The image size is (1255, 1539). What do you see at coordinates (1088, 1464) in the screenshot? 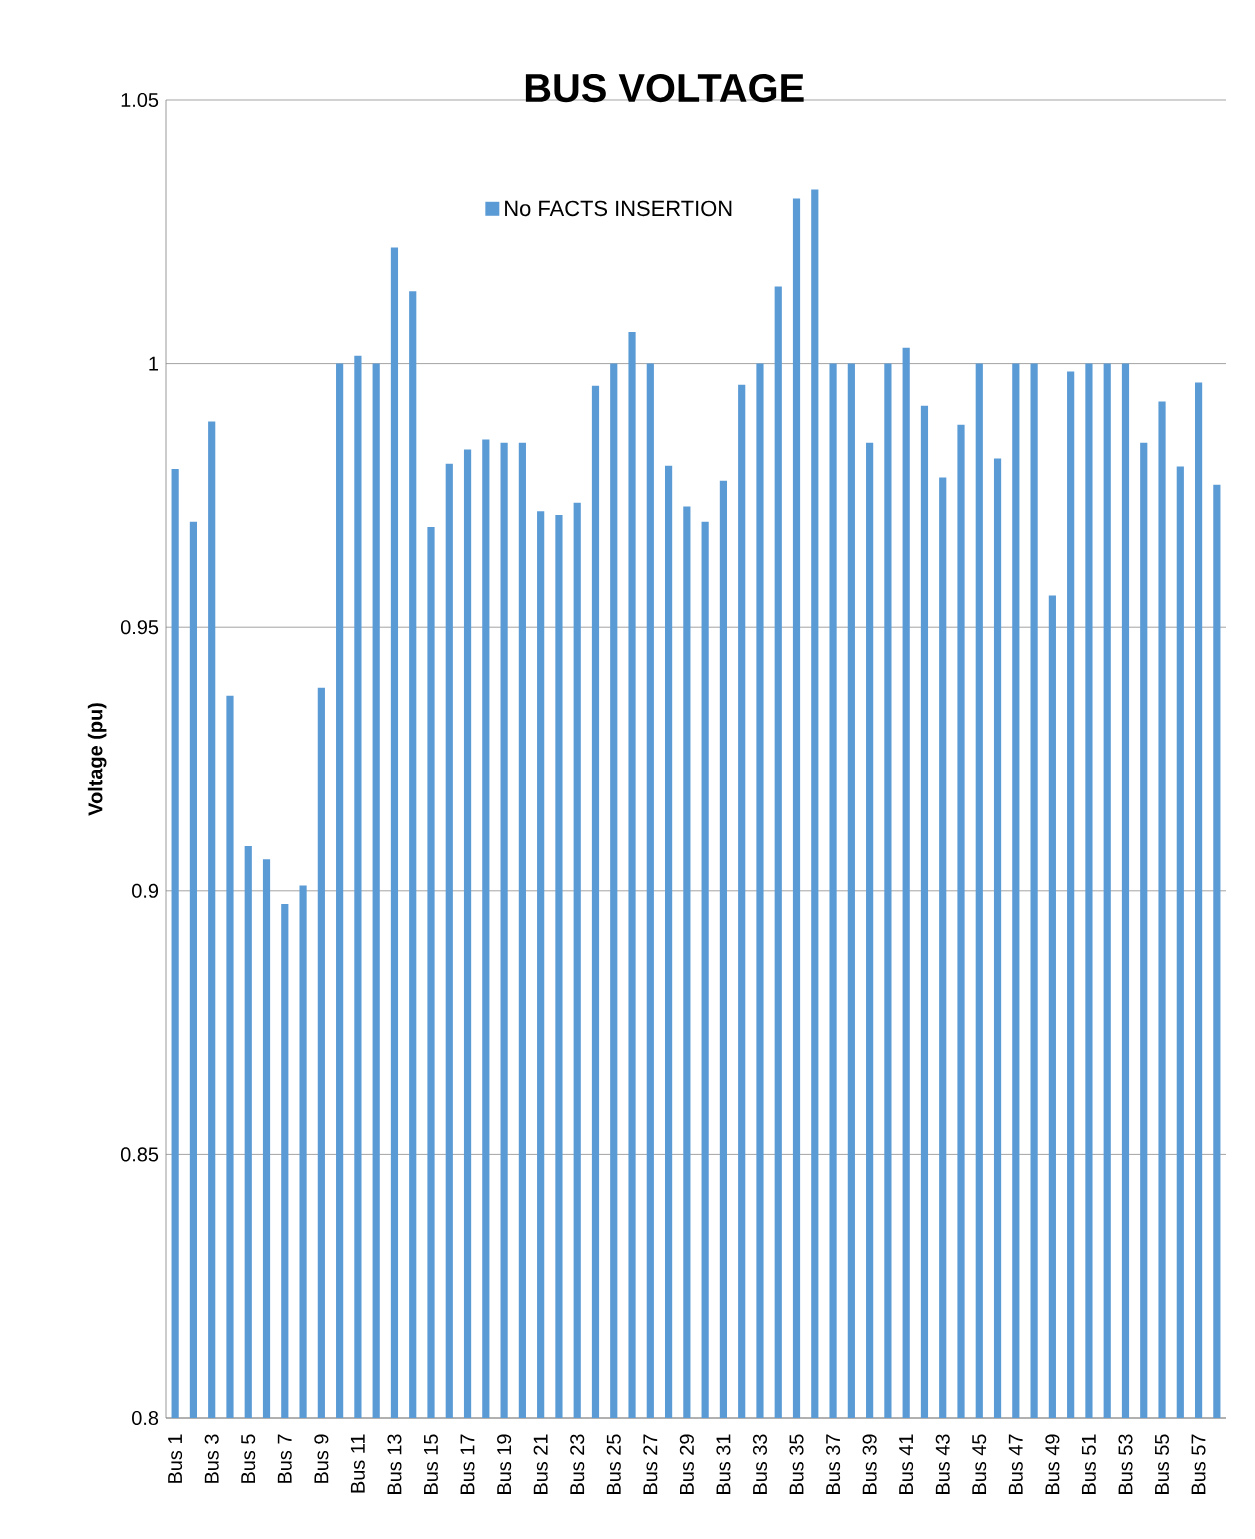
I see `x-tick-label: Bus 51` at bounding box center [1088, 1464].